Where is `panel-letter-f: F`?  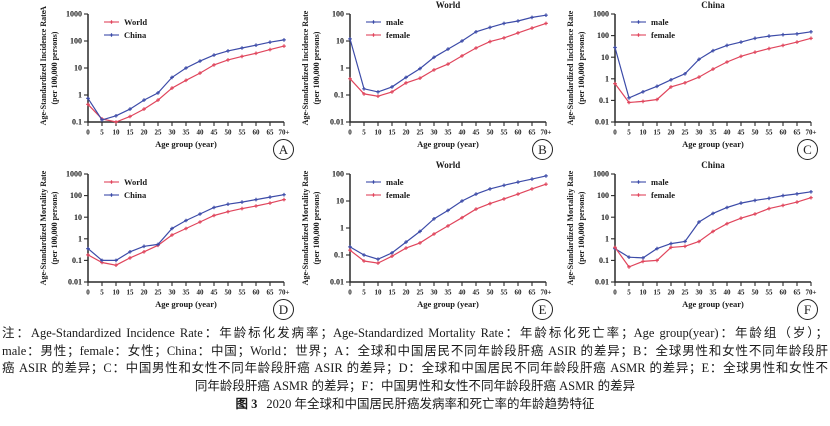 panel-letter-f: F is located at coordinates (807, 309).